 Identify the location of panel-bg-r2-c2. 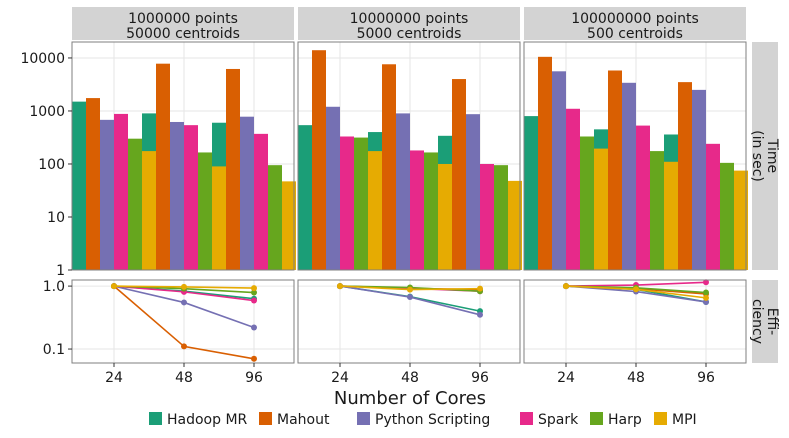
(409, 321).